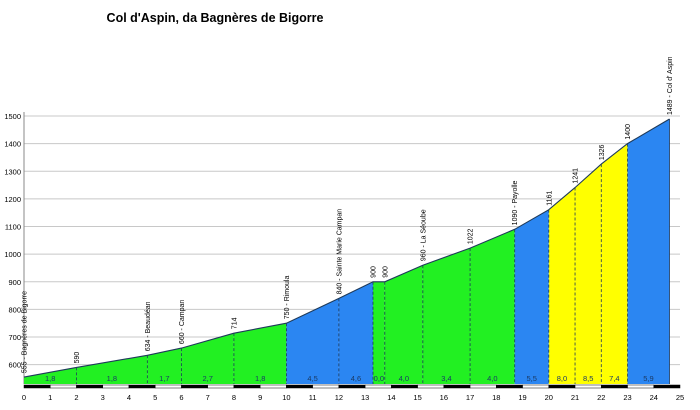 The image size is (700, 410). I want to click on y-tick-label: 800, so click(14, 309).